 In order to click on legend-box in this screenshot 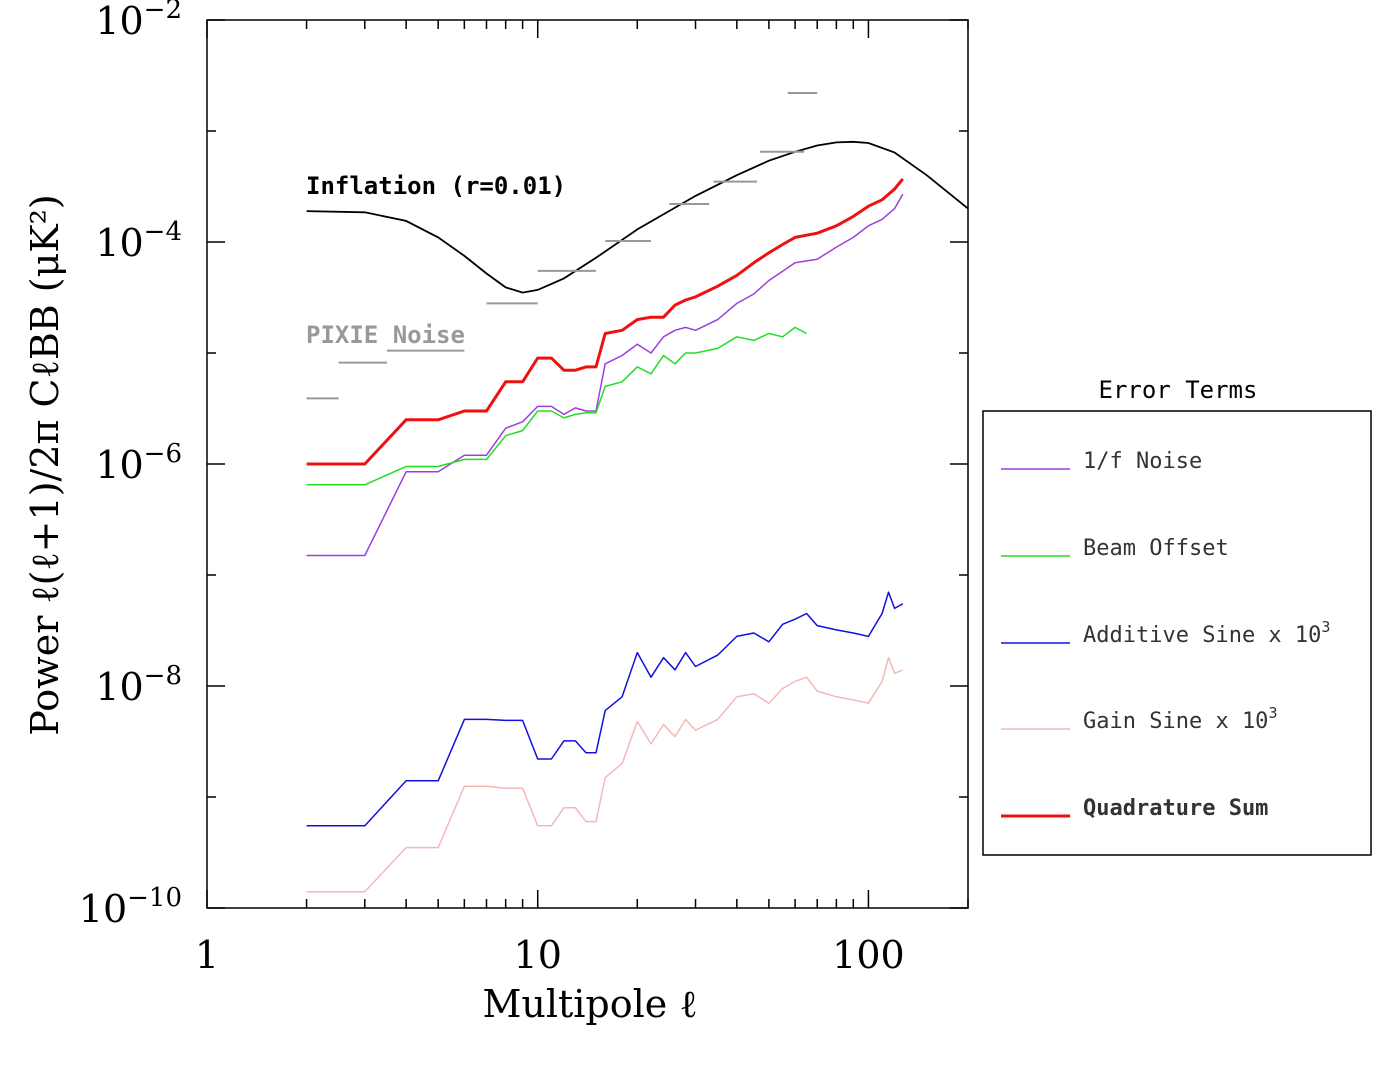, I will do `click(1177, 633)`.